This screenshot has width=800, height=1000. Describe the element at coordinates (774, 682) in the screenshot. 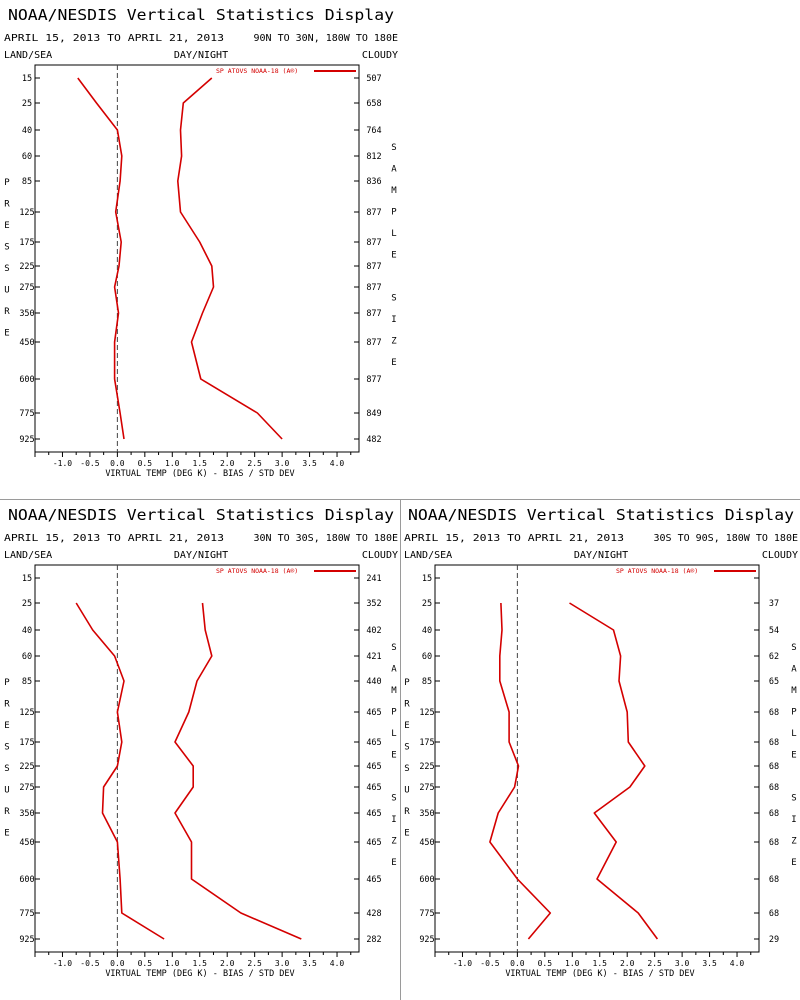

I see `sample-size-label: 65` at that location.